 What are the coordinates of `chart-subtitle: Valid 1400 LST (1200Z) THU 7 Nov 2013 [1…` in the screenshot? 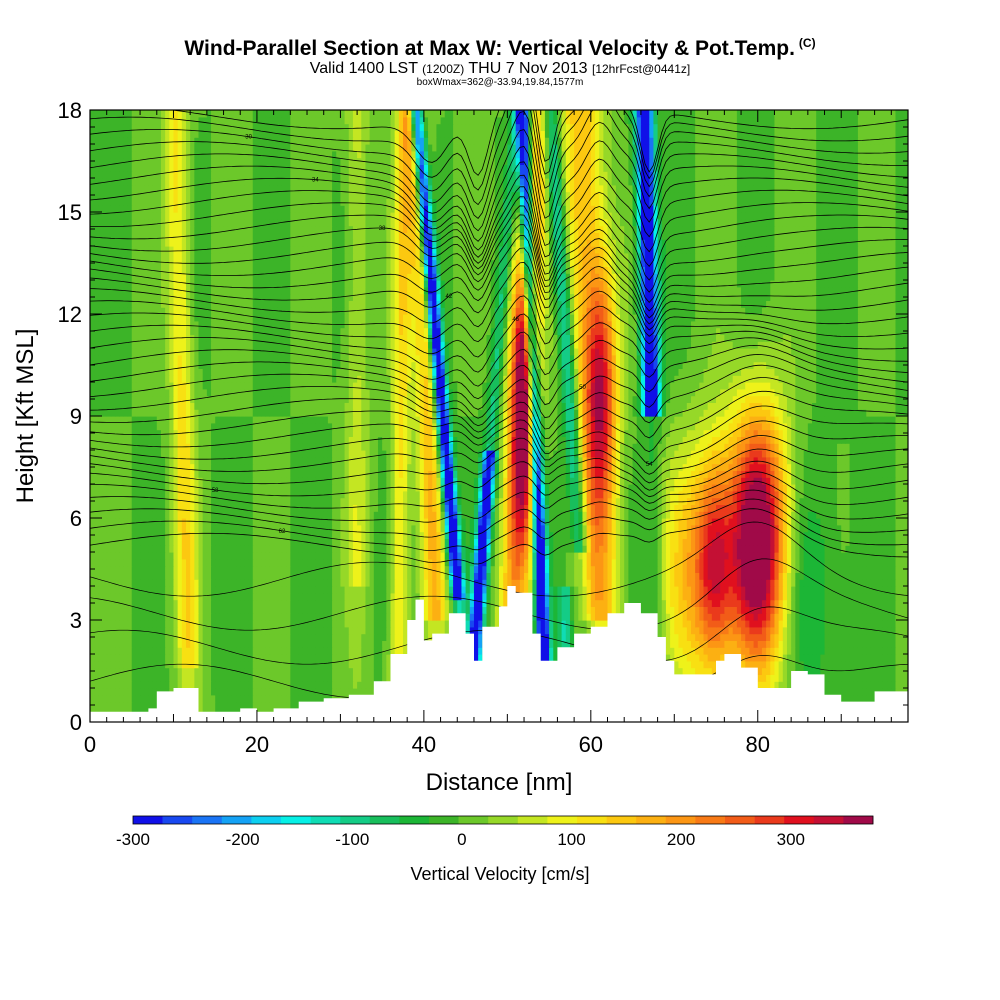 It's located at (500, 69).